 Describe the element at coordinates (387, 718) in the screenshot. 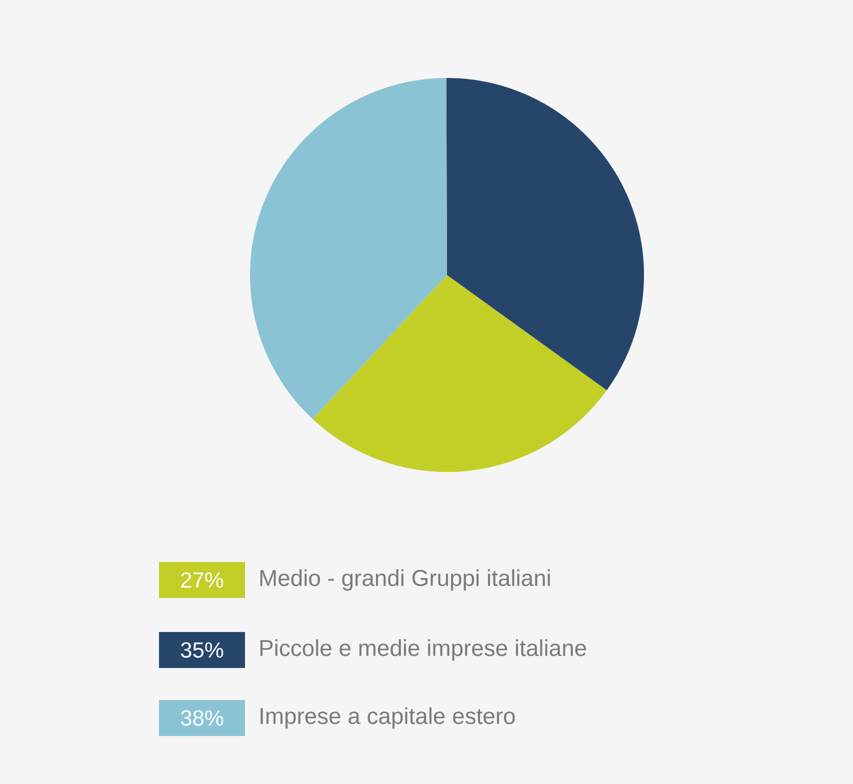

I see `legend-label: Imprese a capitale estero` at that location.